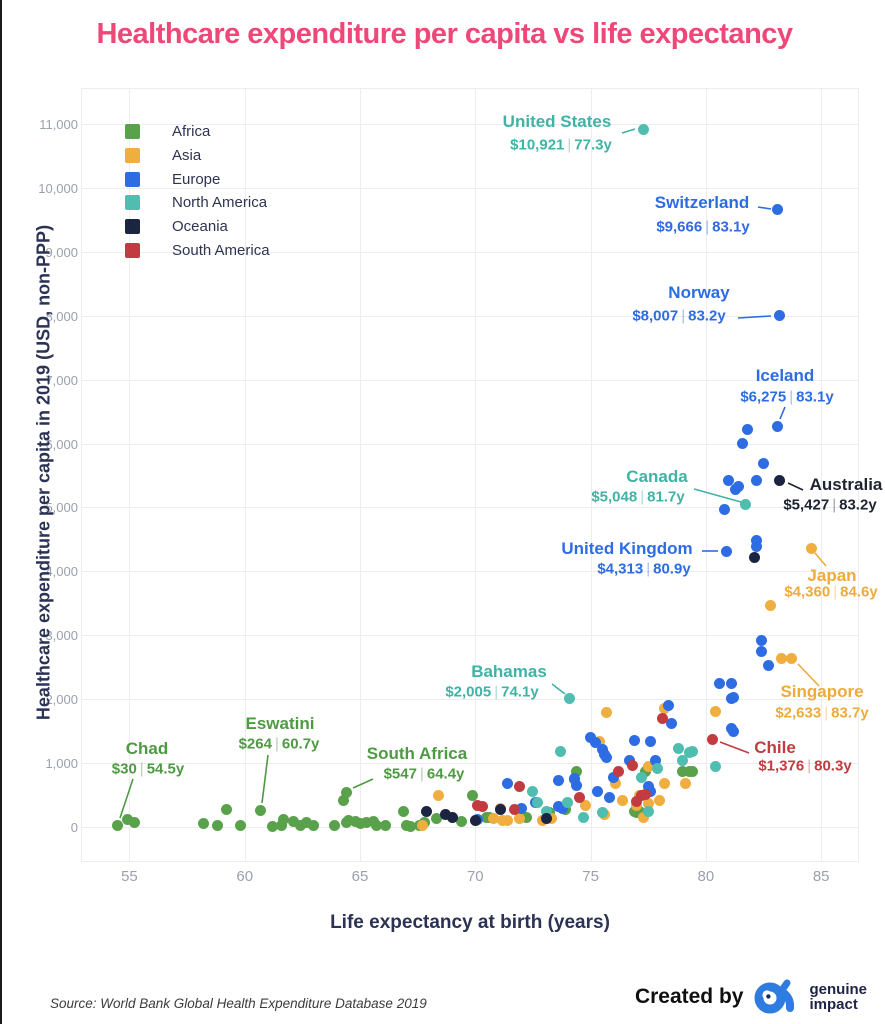 The width and height of the screenshot is (885, 1024). What do you see at coordinates (58, 125) in the screenshot?
I see `y-tick-label: 11,000` at bounding box center [58, 125].